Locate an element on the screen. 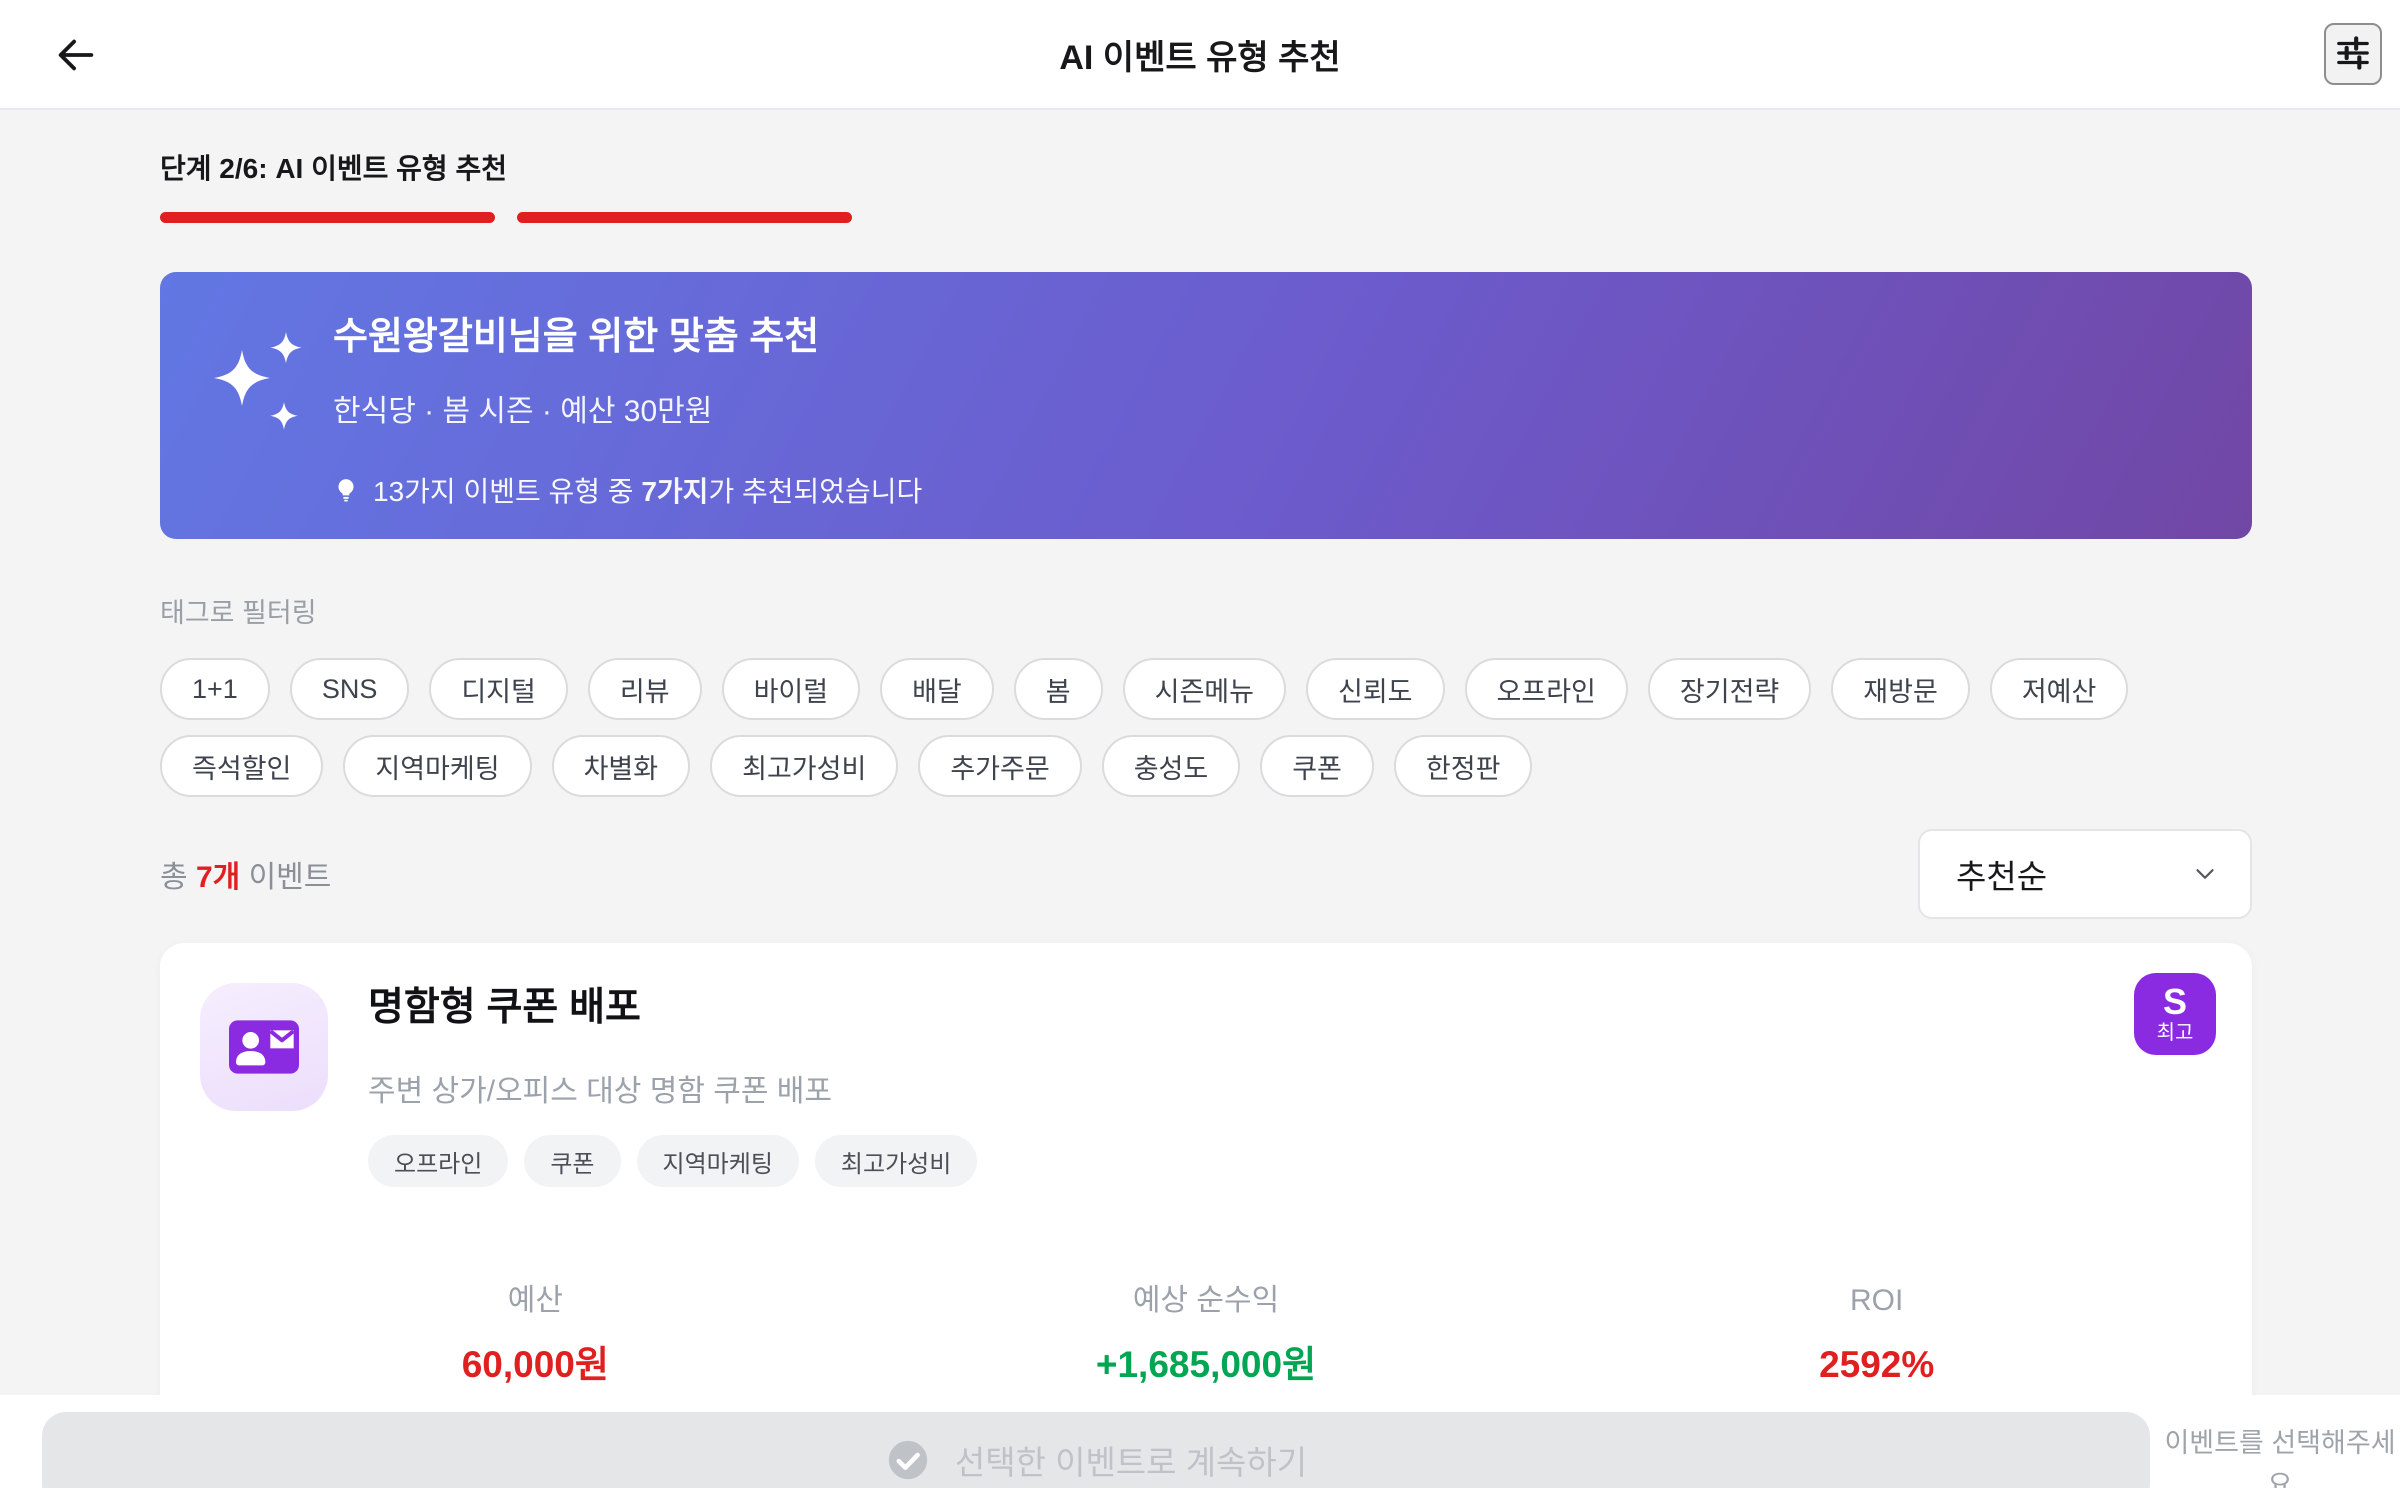  stat-value: +1,685,000원 is located at coordinates (1206, 1364).